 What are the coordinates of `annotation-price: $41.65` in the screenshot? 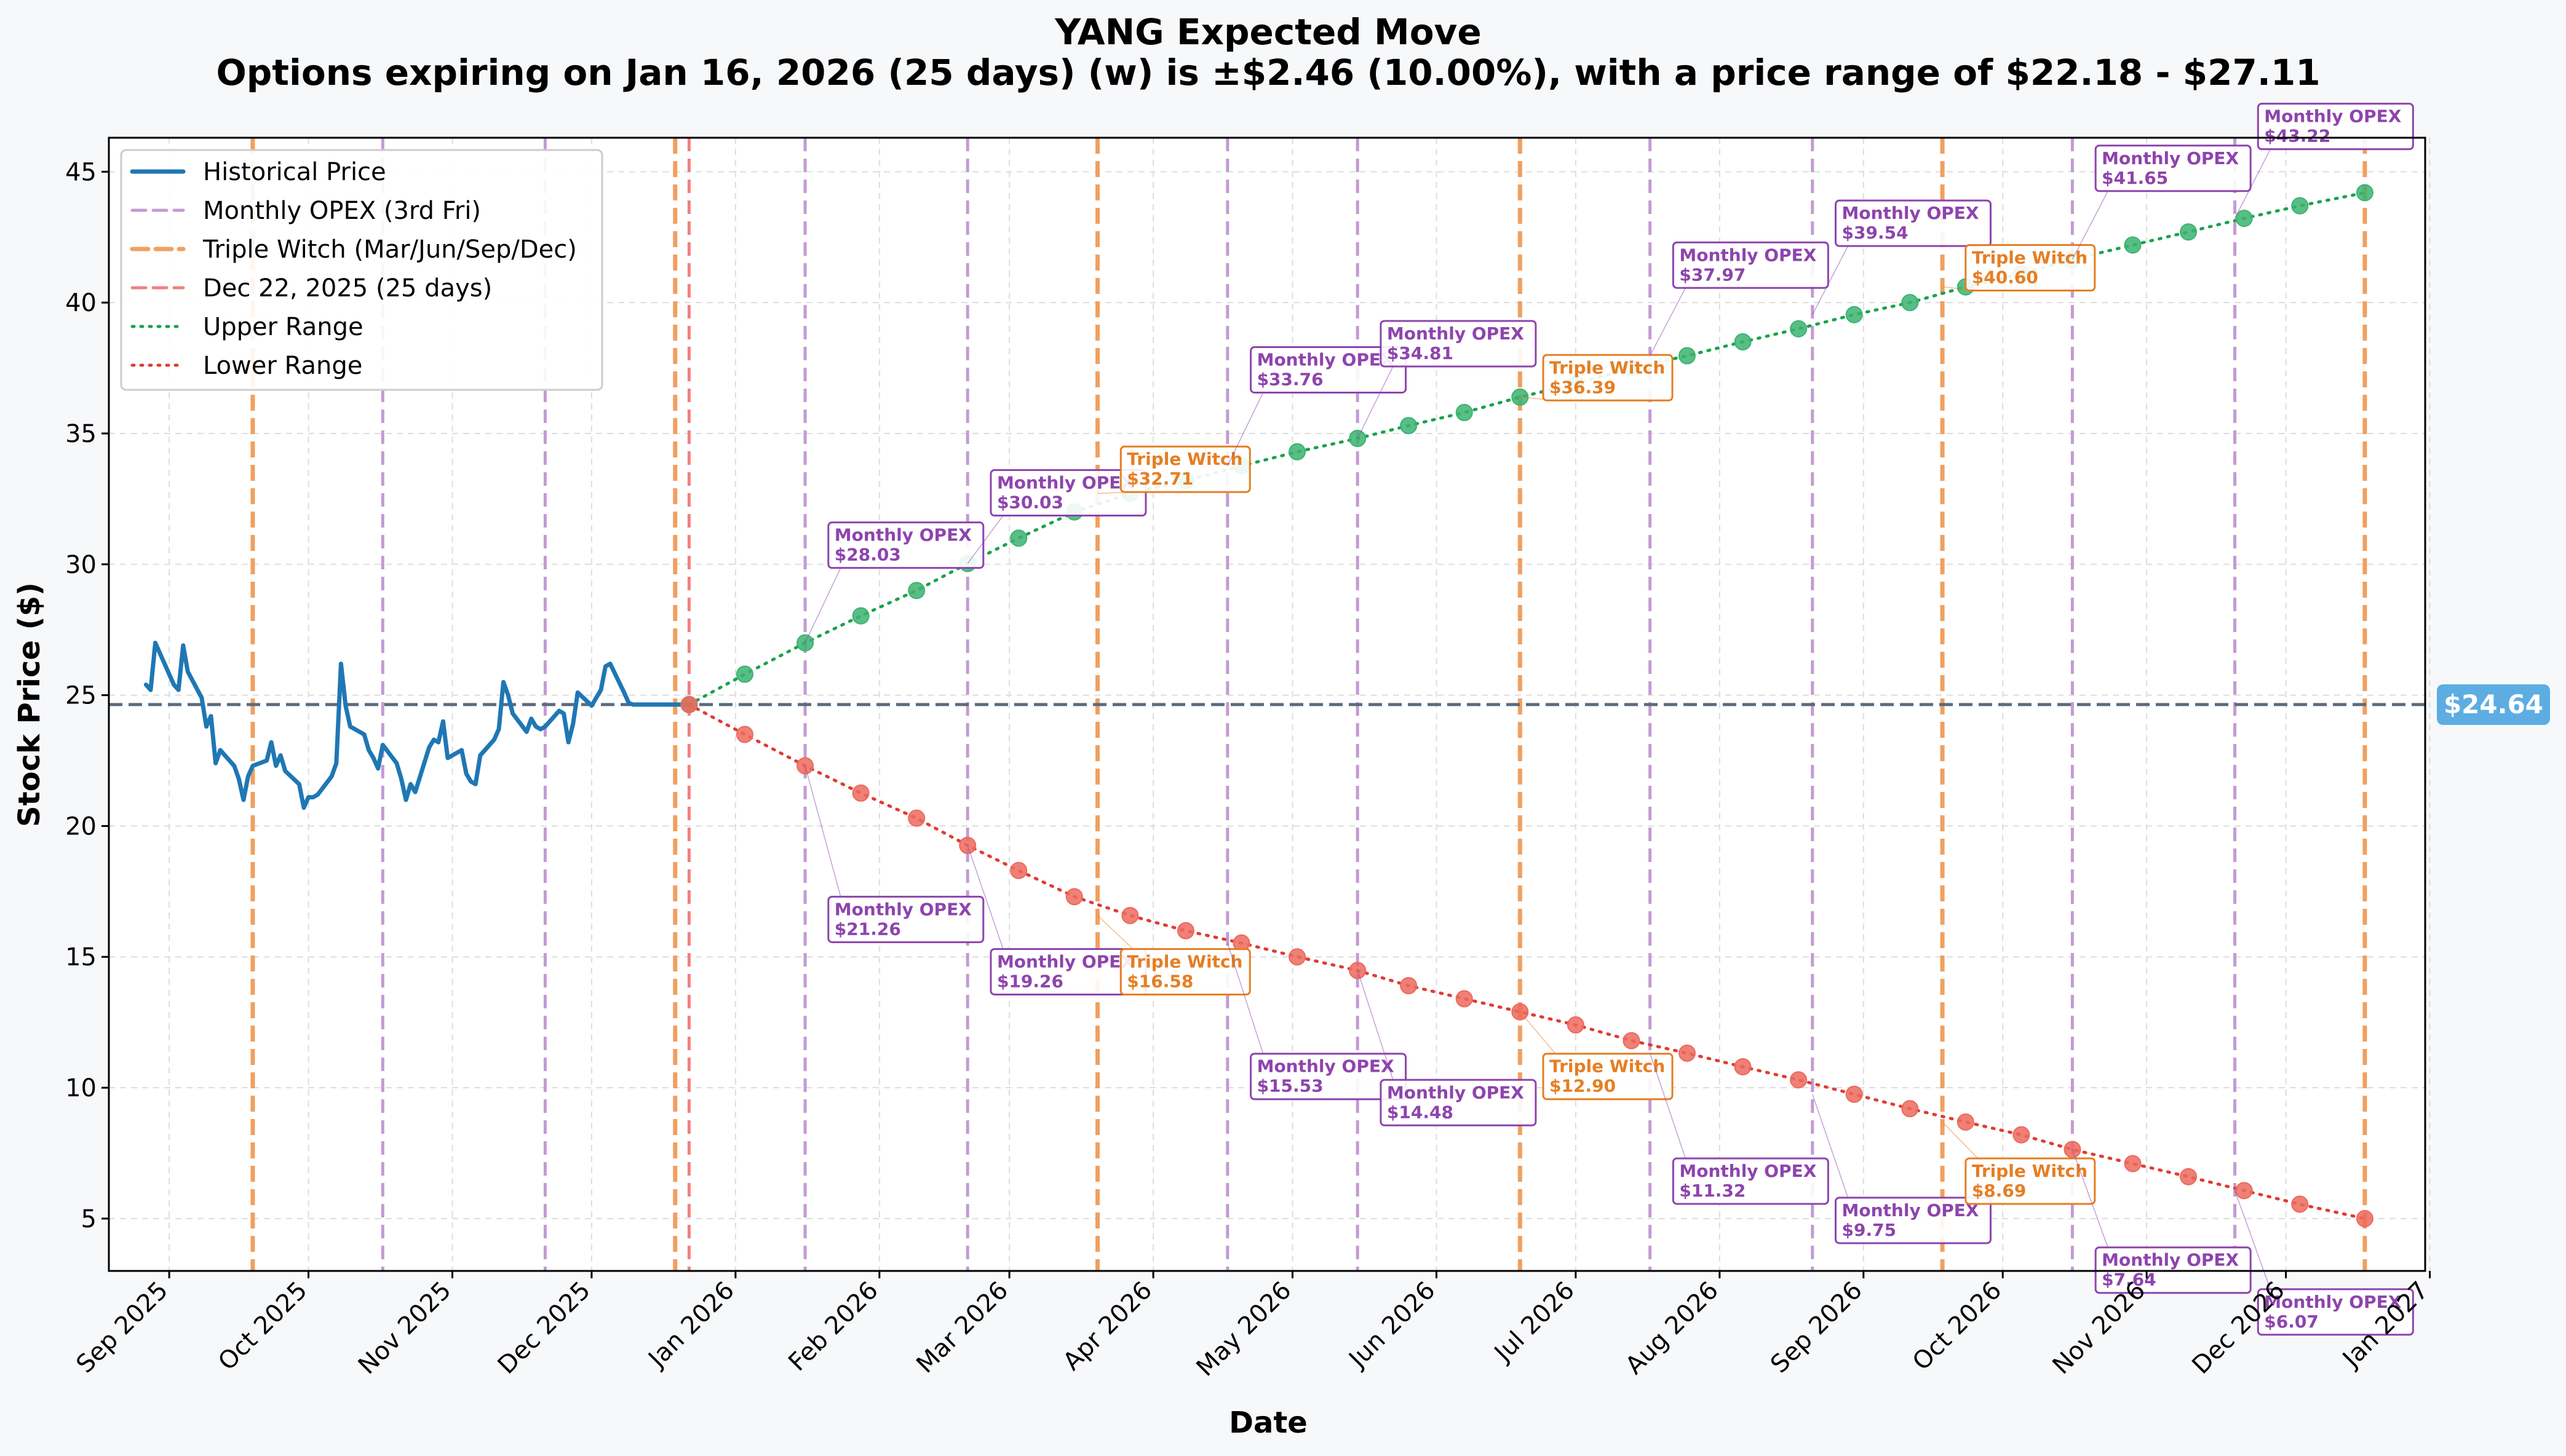 It's located at (2135, 178).